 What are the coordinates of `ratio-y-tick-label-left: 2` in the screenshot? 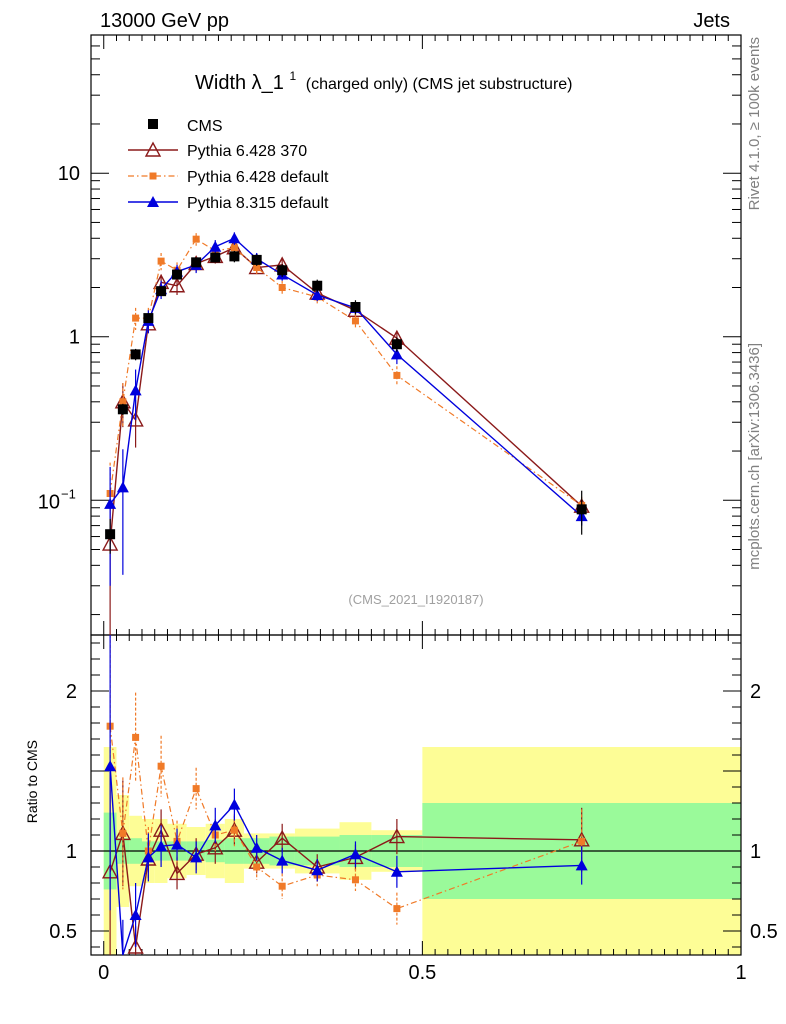 It's located at (71, 692).